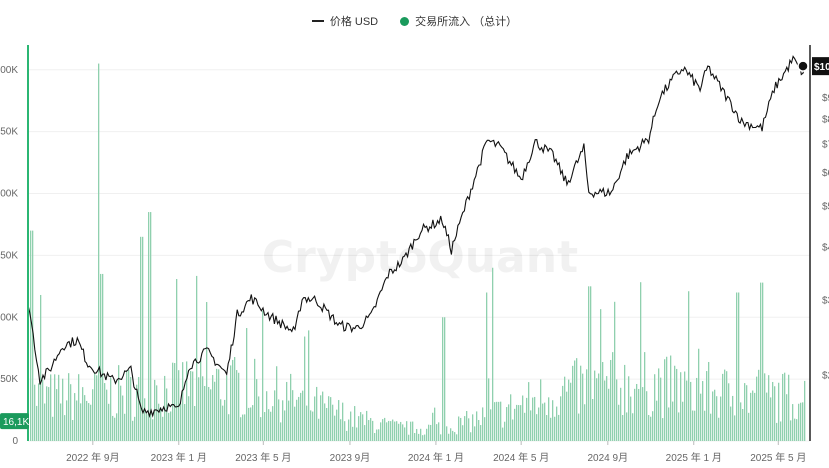 This screenshot has height=468, width=829. I want to click on right-tick-label: $30, so click(825, 301).